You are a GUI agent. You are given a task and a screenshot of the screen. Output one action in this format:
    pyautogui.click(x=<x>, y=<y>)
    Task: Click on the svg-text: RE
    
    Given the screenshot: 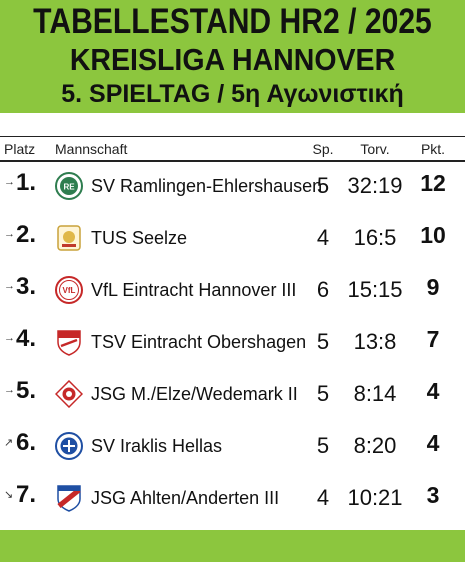 What is the action you would take?
    pyautogui.click(x=69, y=187)
    